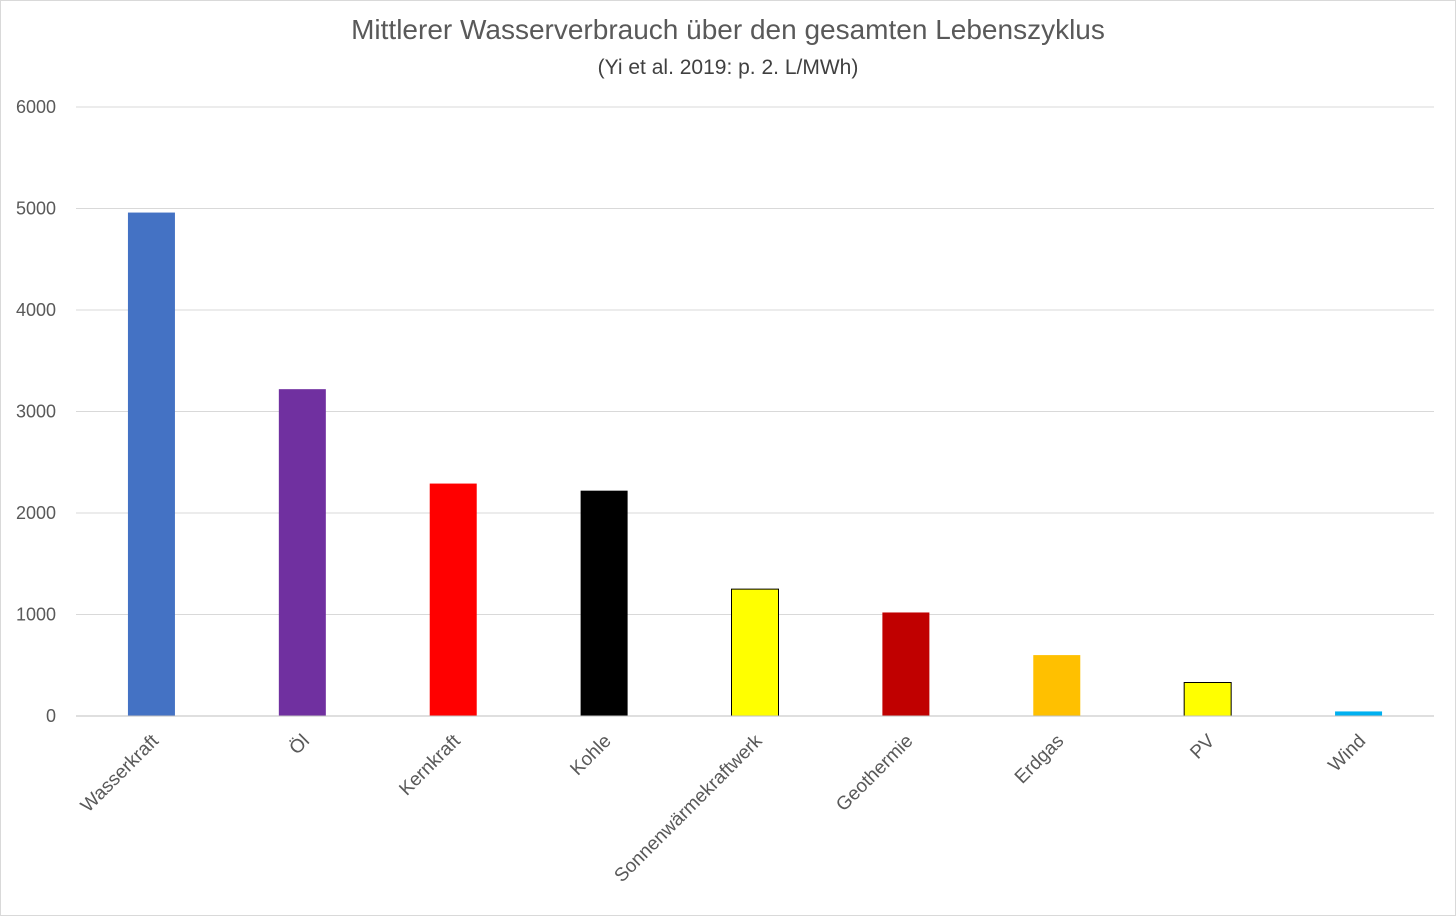 The image size is (1456, 916). Describe the element at coordinates (300, 745) in the screenshot. I see `x-tick-label: Öl` at that location.